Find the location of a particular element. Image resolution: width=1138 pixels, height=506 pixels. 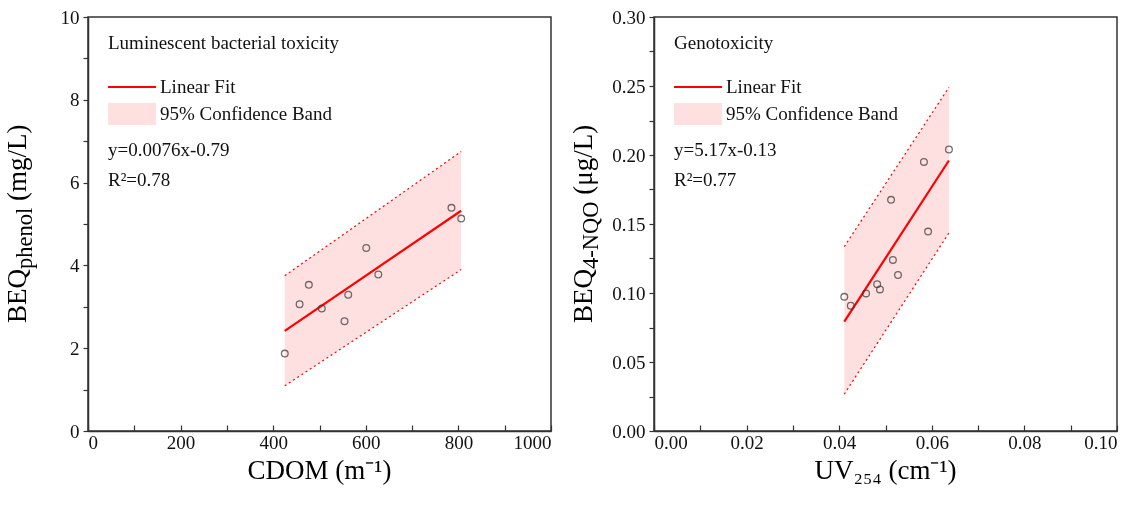

x-tick-label: 0.06 is located at coordinates (932, 442).